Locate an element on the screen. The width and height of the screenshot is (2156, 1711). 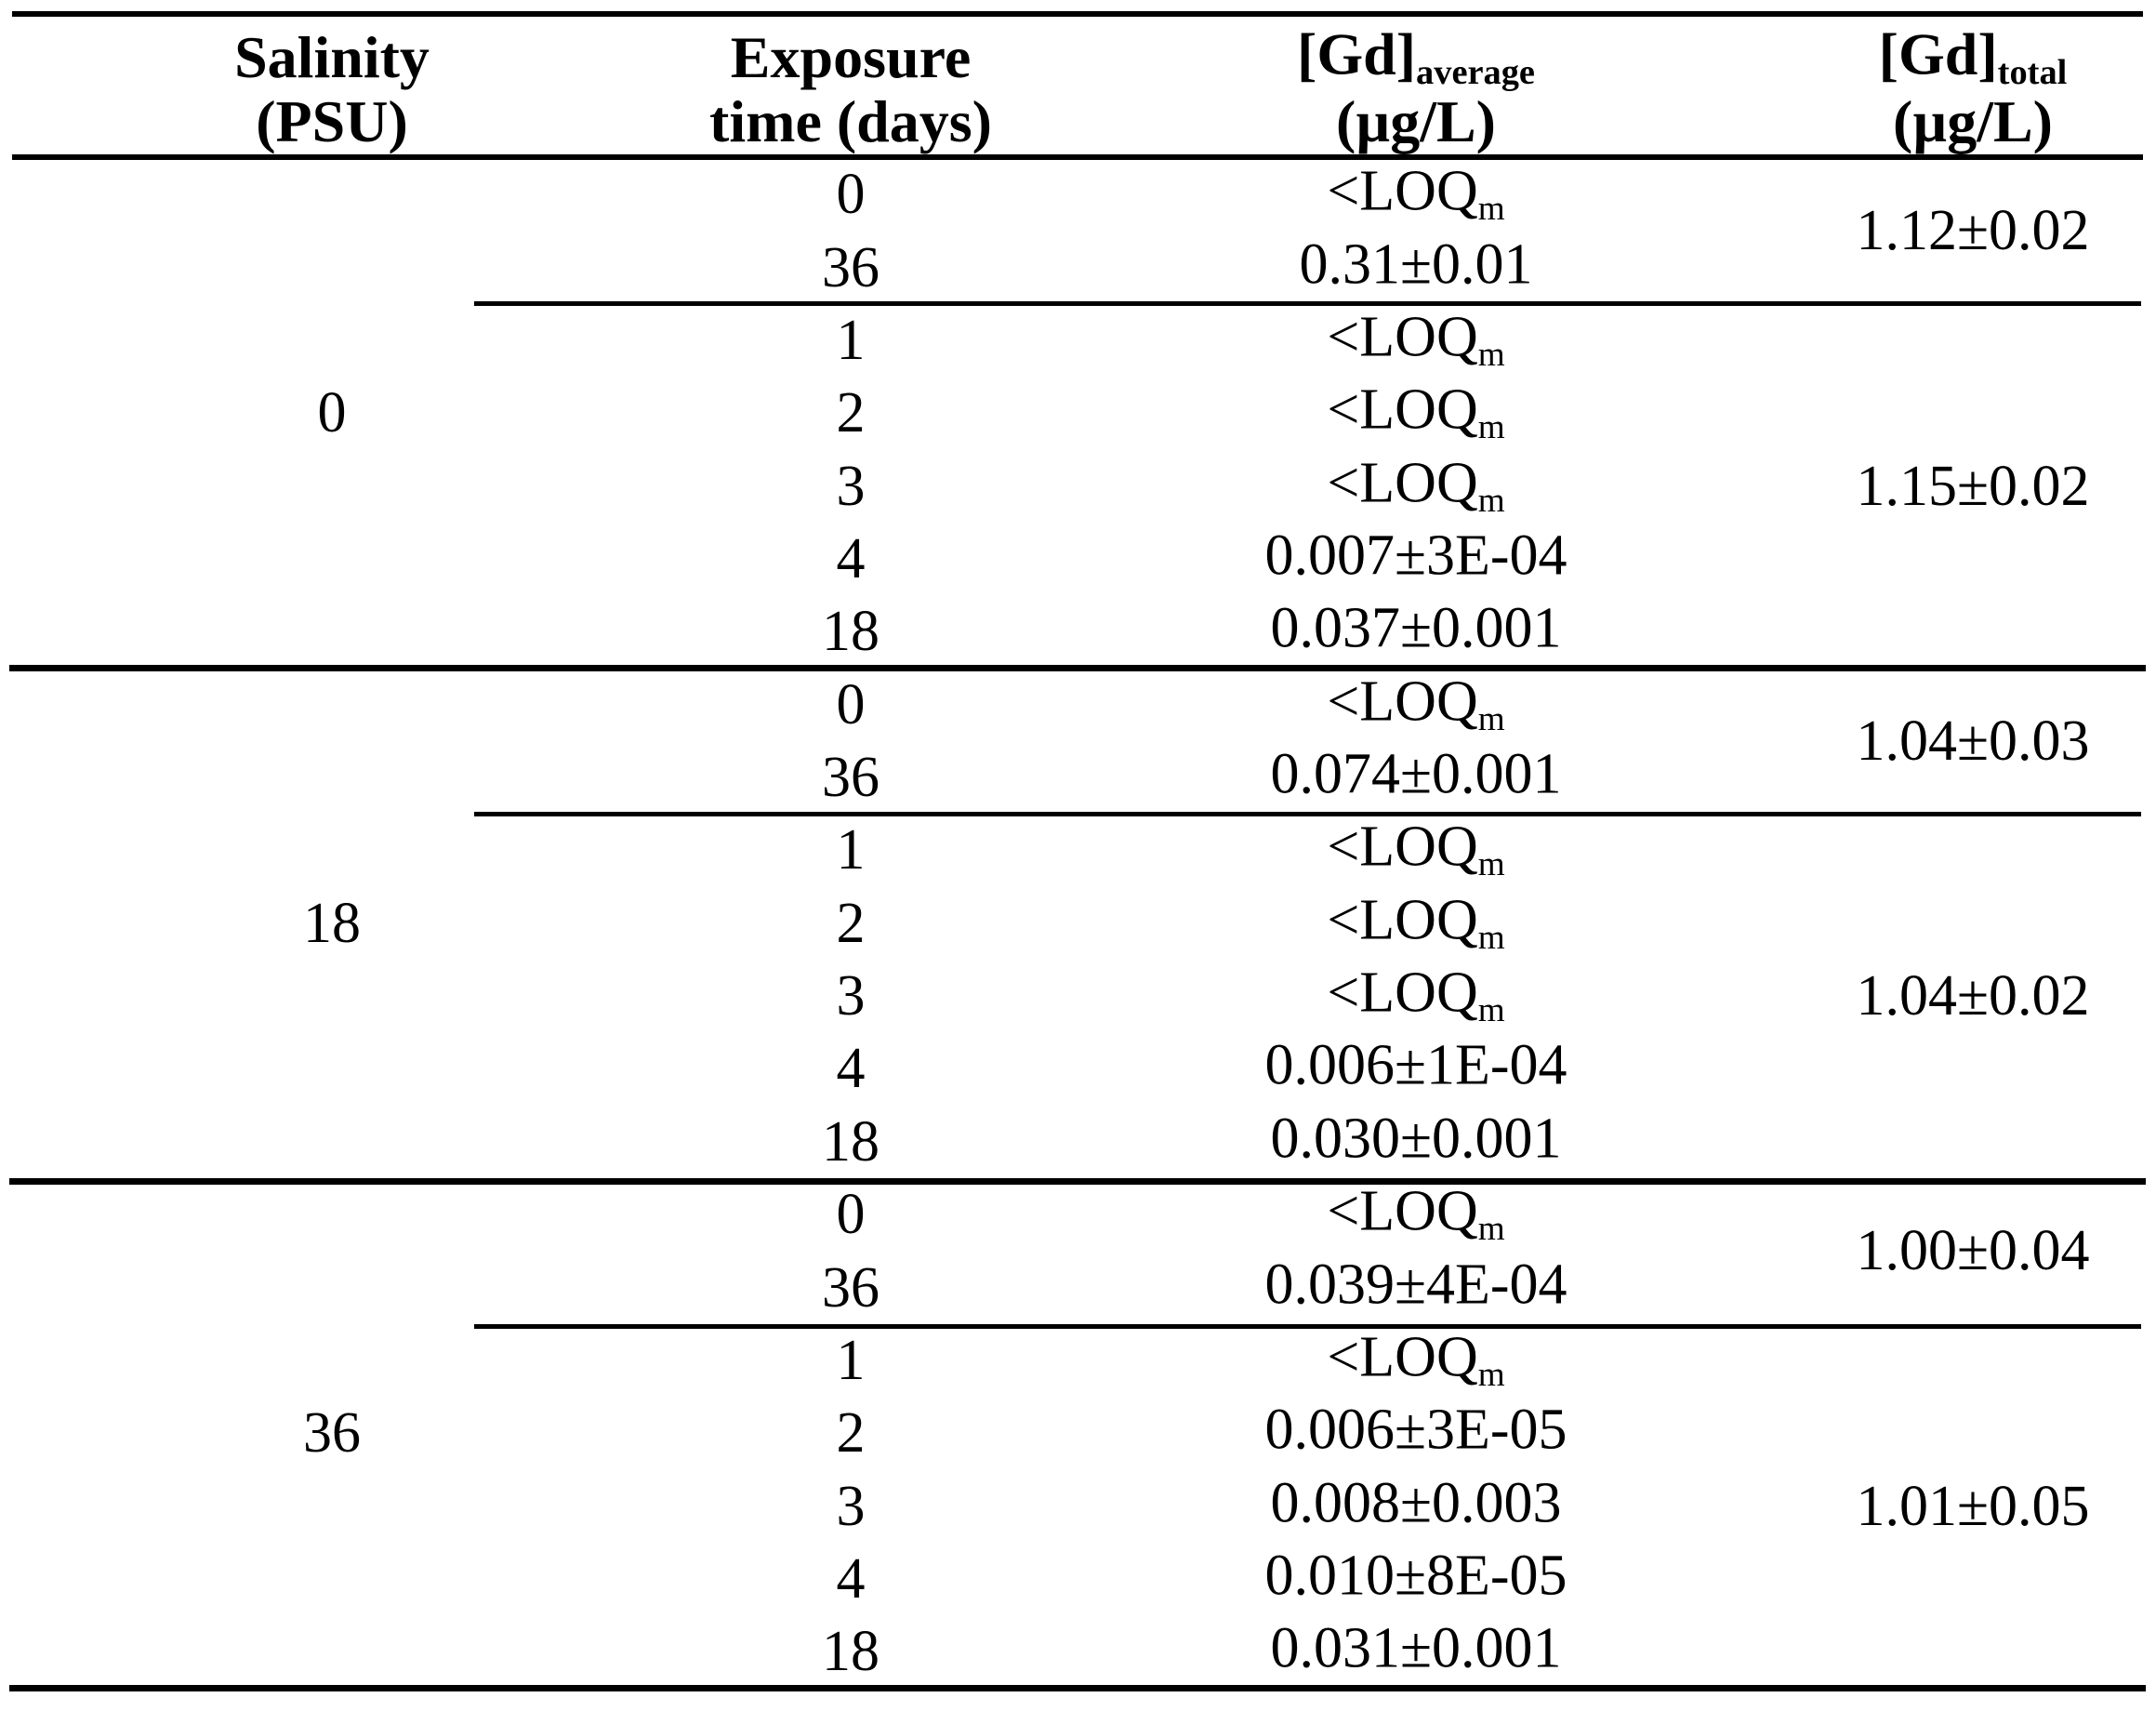
gd-average-text: 0.007±3E-04 is located at coordinates (1415, 556).